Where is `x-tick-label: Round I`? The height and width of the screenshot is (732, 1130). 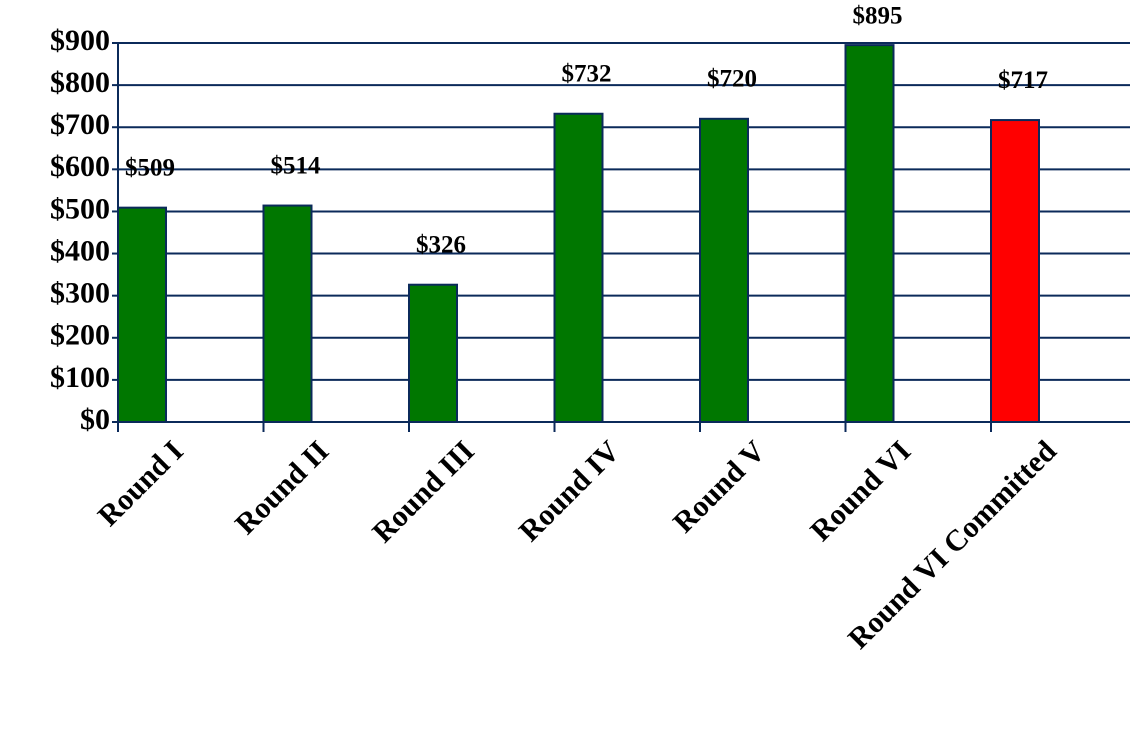 x-tick-label: Round I is located at coordinates (141, 483).